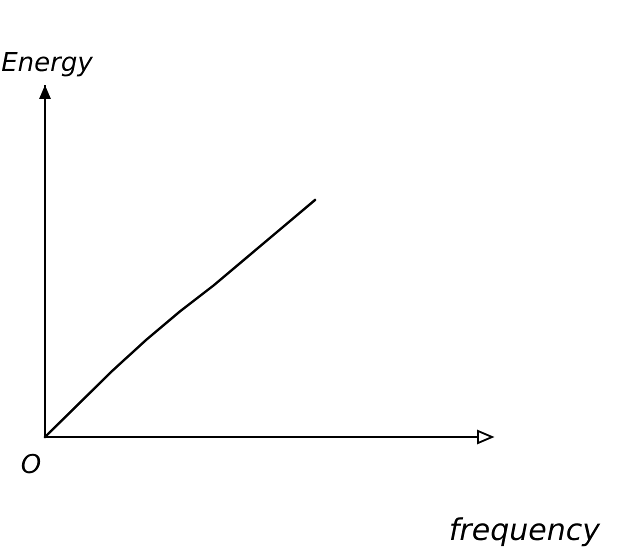  Describe the element at coordinates (31, 465) in the screenshot. I see `text: O` at that location.